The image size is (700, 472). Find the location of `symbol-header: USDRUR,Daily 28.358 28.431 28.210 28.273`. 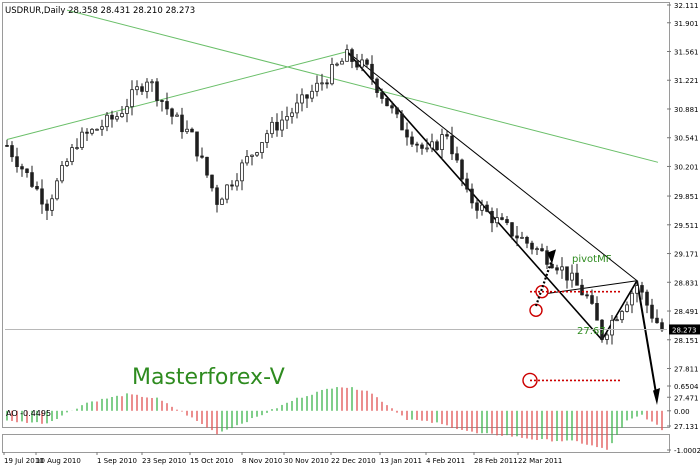

symbol-header: USDRUR,Daily 28.358 28.431 28.210 28.273 is located at coordinates (100, 11).